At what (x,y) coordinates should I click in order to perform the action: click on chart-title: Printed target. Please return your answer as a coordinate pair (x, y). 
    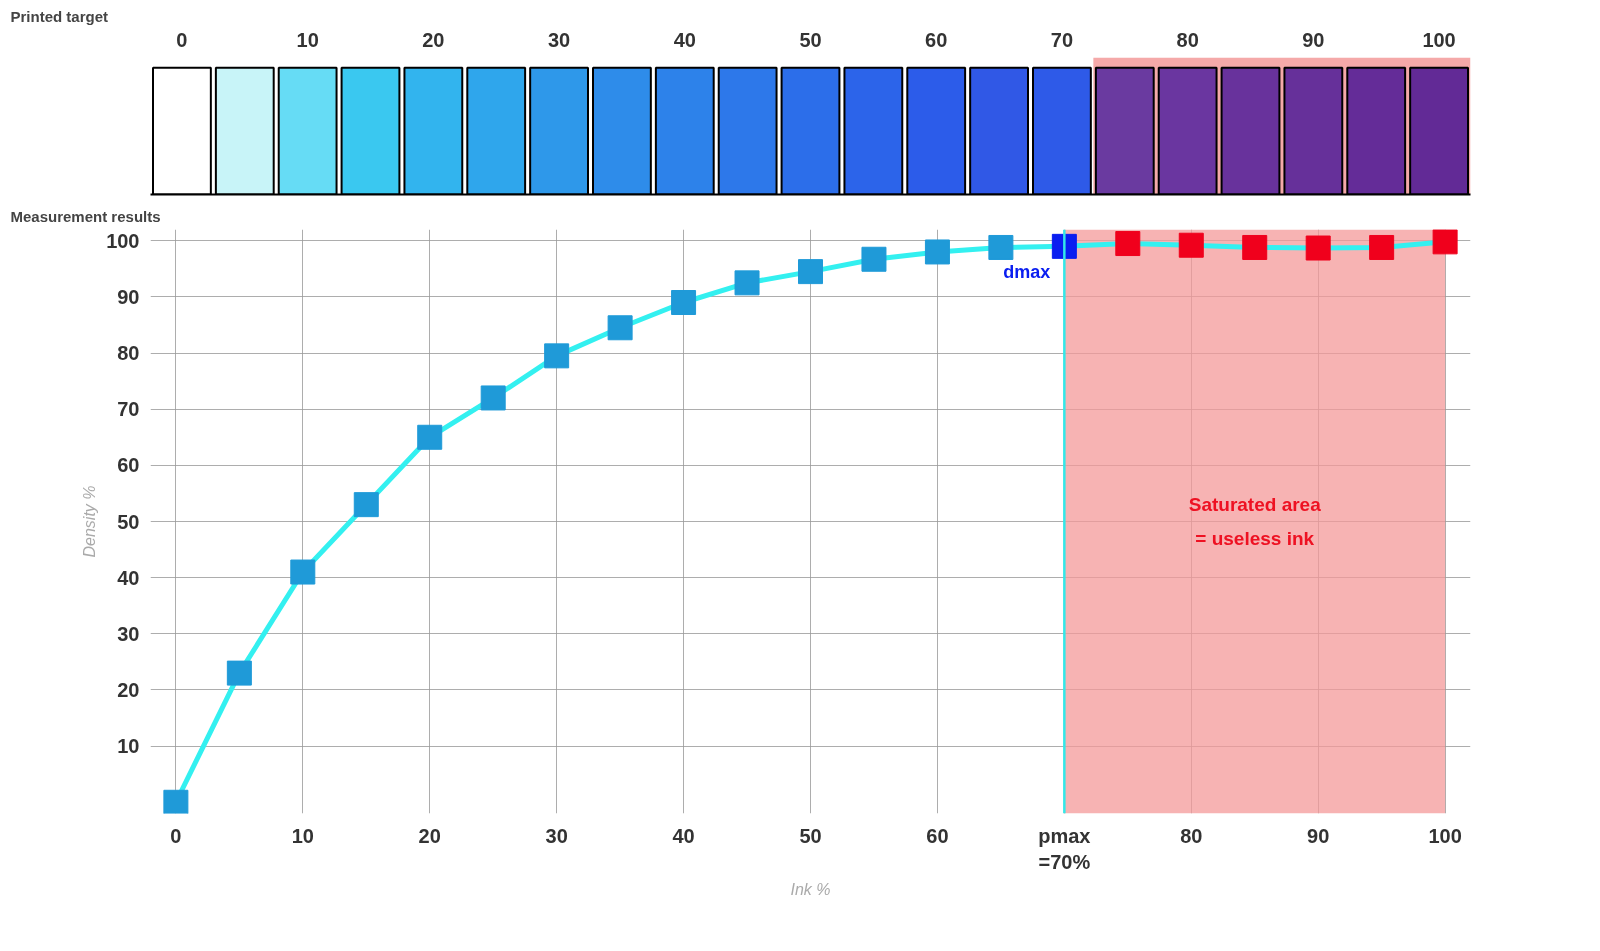
    Looking at the image, I should click on (59, 16).